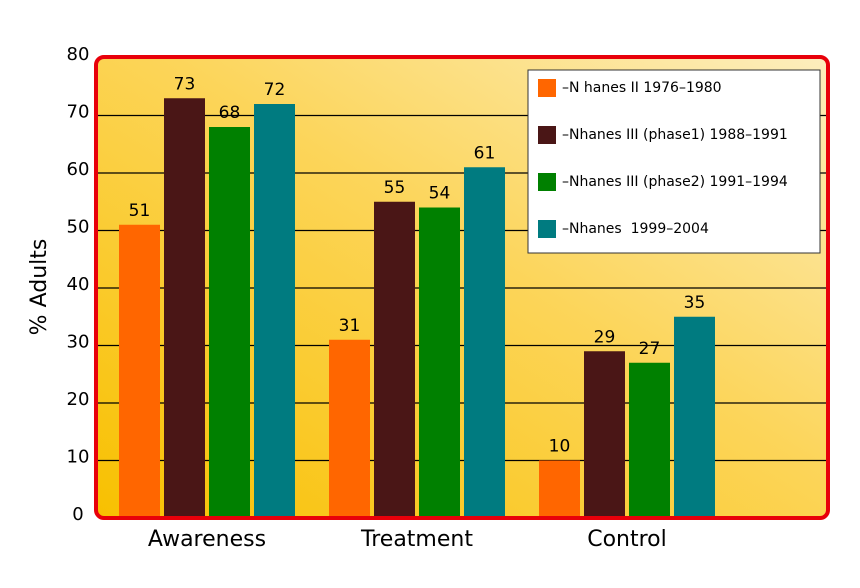  Describe the element at coordinates (230, 113) in the screenshot. I see `value-label: 68` at that location.